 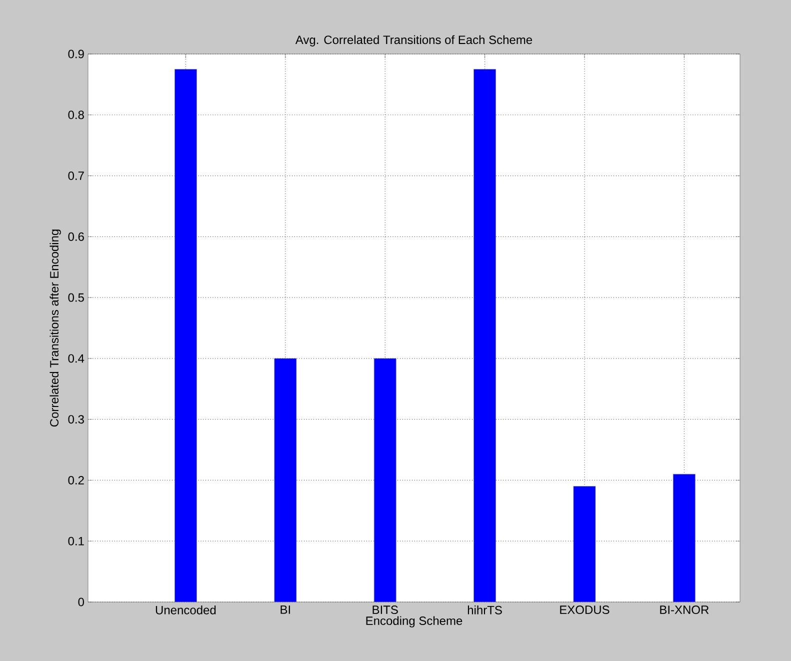 What do you see at coordinates (76, 115) in the screenshot?
I see `y-tick-label: 0.8` at bounding box center [76, 115].